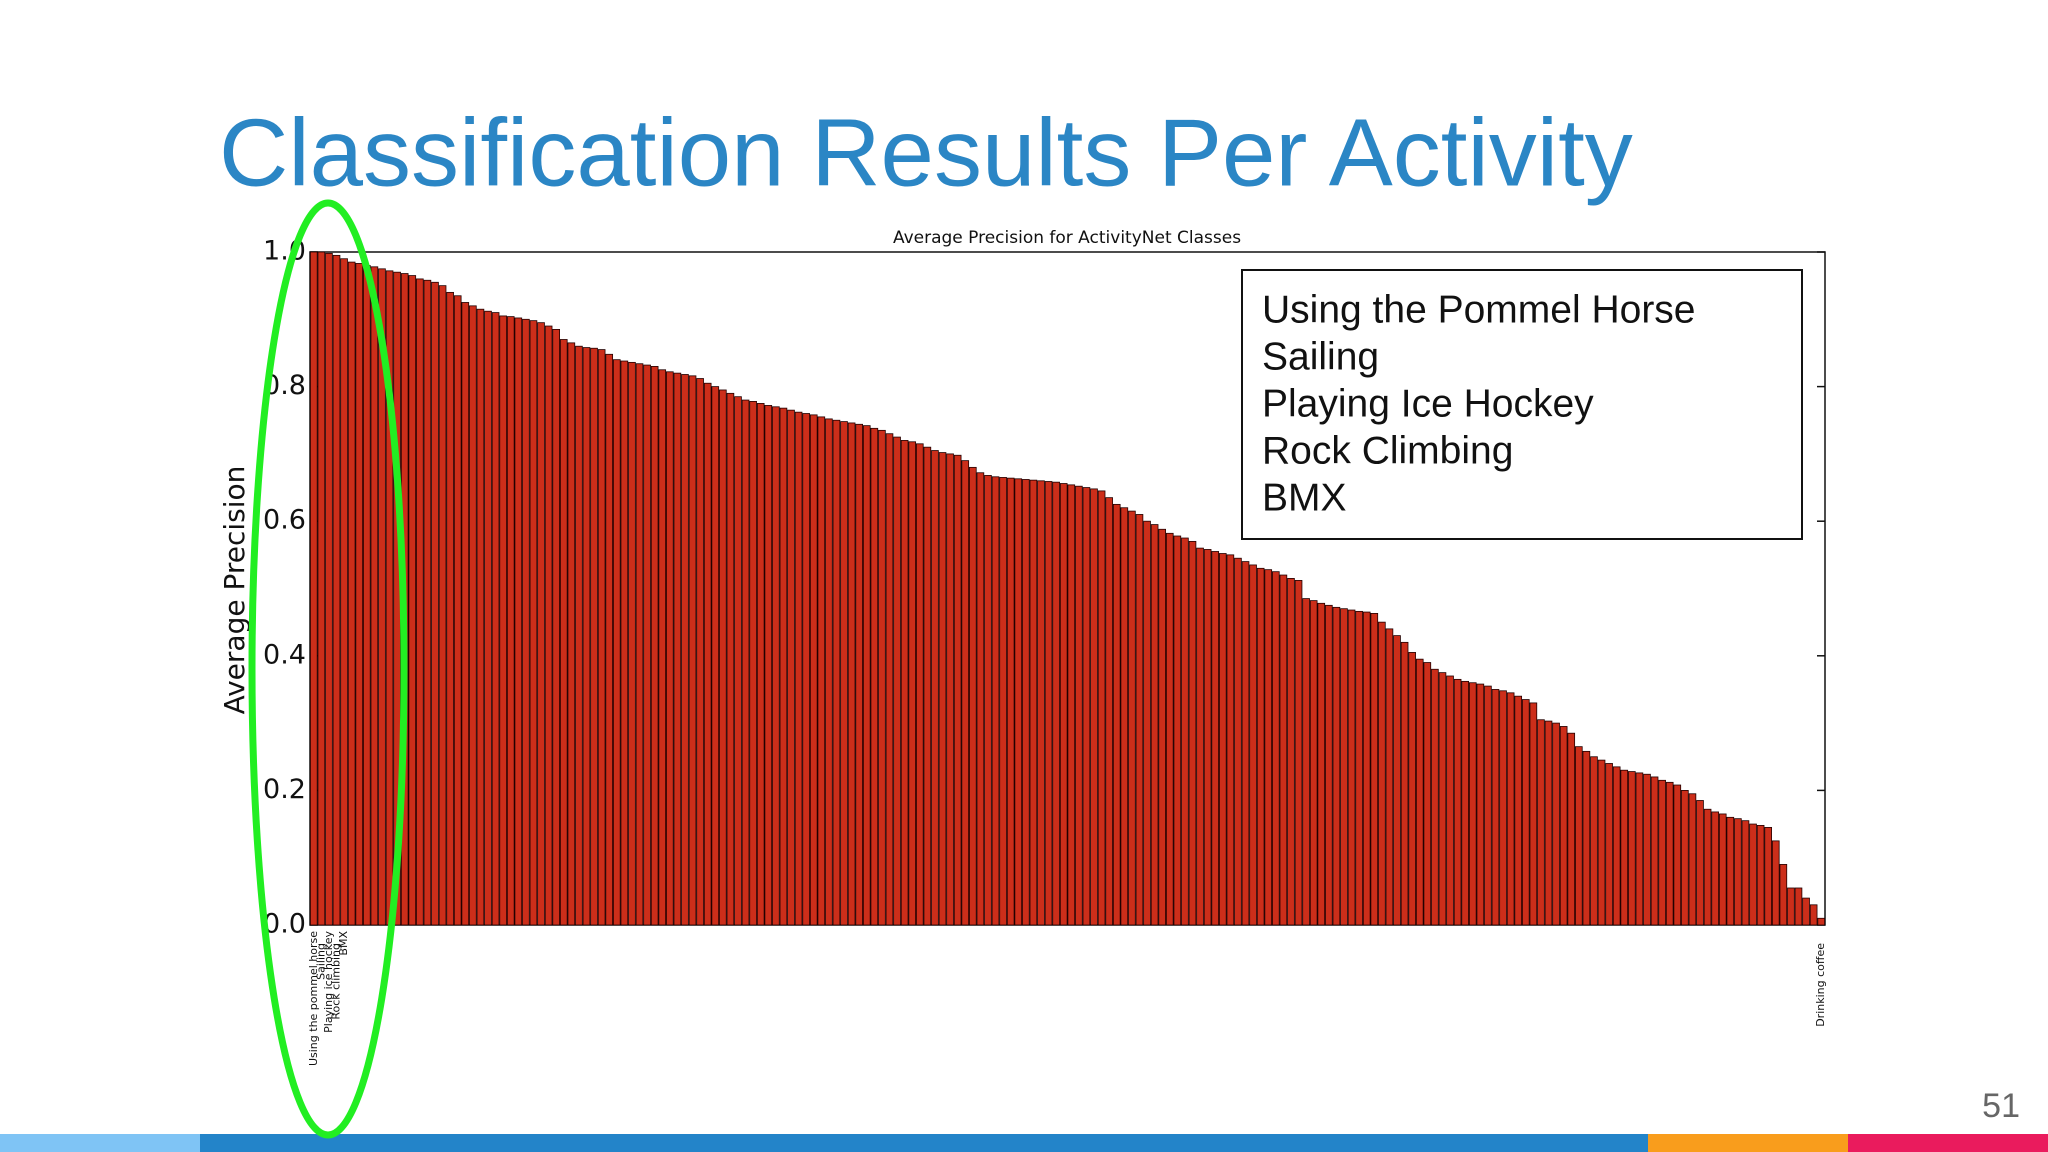 This screenshot has width=2048, height=1152. What do you see at coordinates (320, 961) in the screenshot?
I see `x-tick-label: Sailing` at bounding box center [320, 961].